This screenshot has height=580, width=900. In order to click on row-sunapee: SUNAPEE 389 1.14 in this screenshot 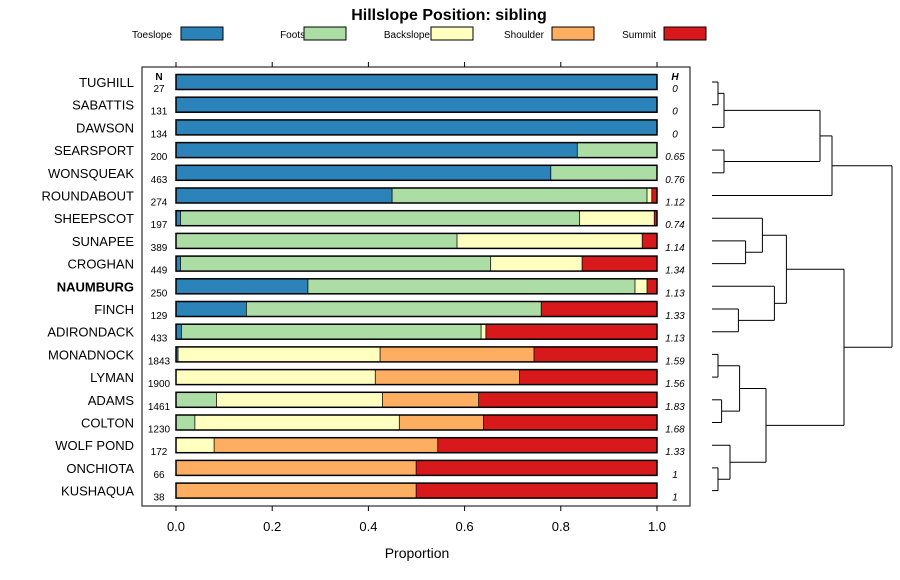, I will do `click(378, 243)`.